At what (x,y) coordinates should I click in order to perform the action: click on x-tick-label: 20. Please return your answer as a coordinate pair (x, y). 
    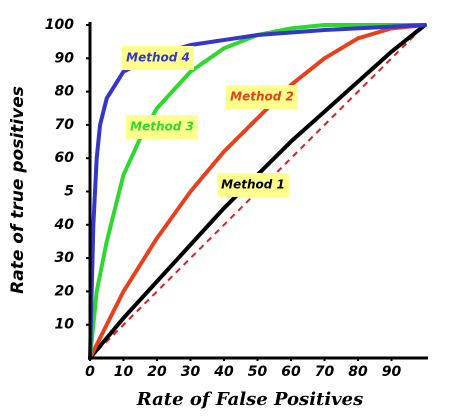
    Looking at the image, I should click on (157, 372).